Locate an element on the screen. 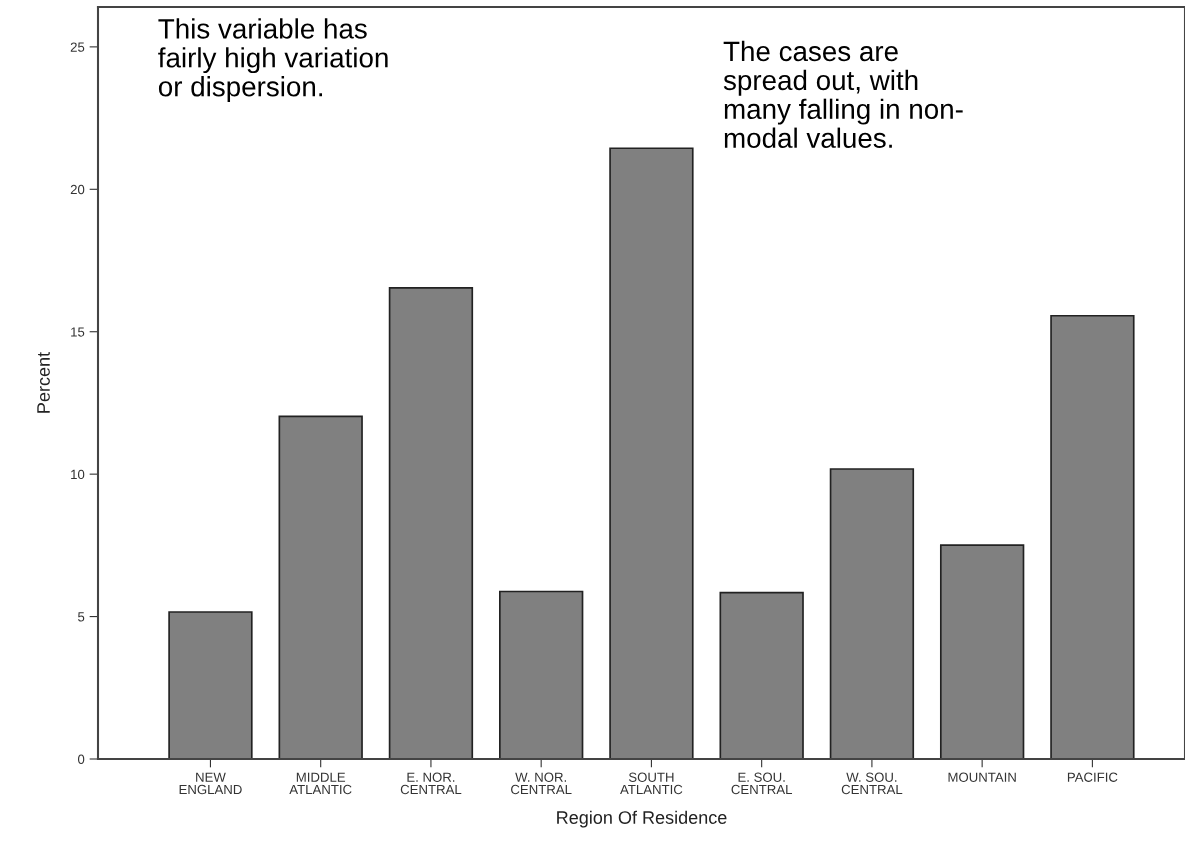  x-tick-label: W. NOR. CENTRAL is located at coordinates (541, 783).